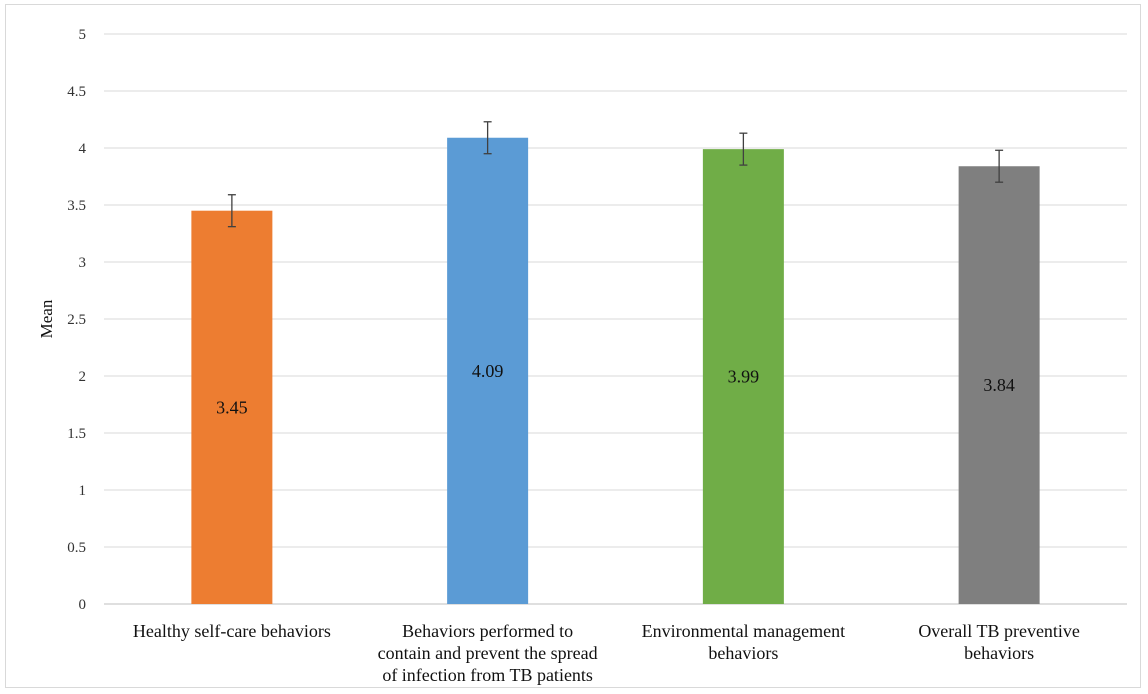 This screenshot has width=1148, height=694. Describe the element at coordinates (76, 206) in the screenshot. I see `y-tick-label: 3.5` at that location.